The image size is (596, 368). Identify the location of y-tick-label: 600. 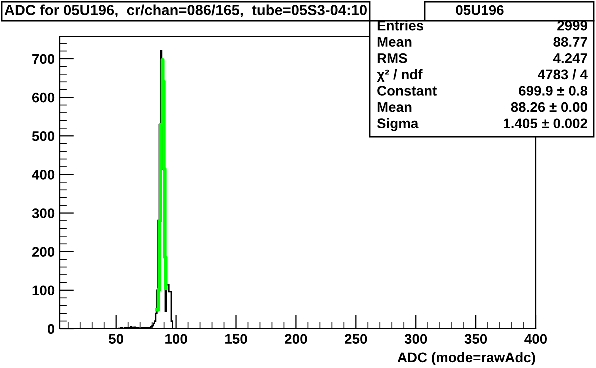
(43, 97).